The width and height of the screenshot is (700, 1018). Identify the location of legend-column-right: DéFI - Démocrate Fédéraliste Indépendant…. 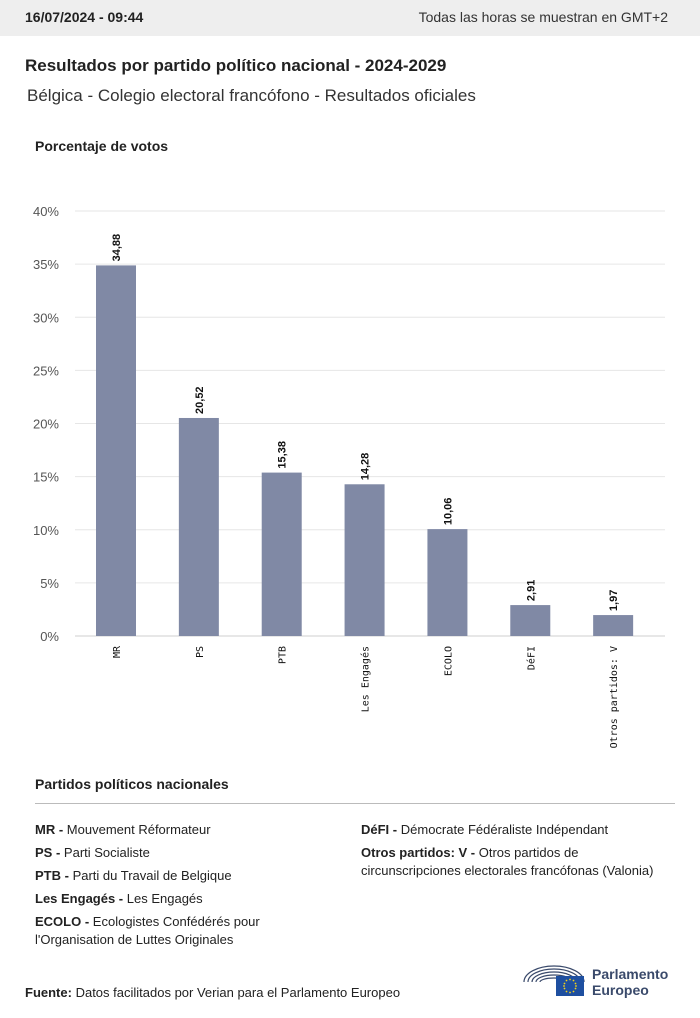
(511, 853).